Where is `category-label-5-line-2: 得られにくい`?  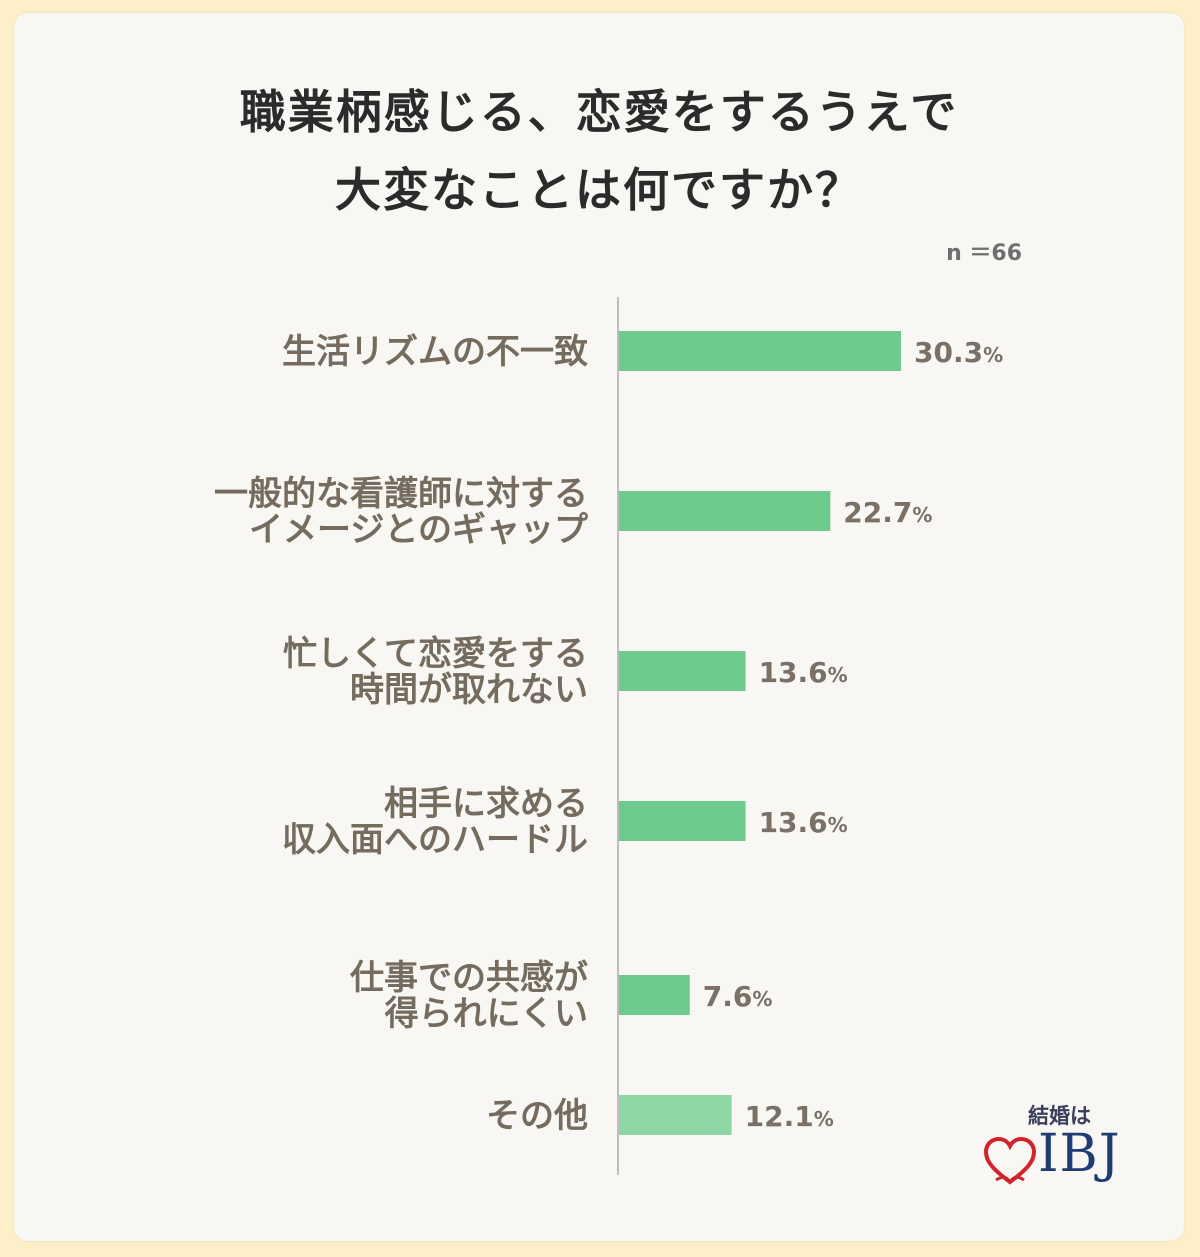
category-label-5-line-2: 得られにくい is located at coordinates (486, 1014).